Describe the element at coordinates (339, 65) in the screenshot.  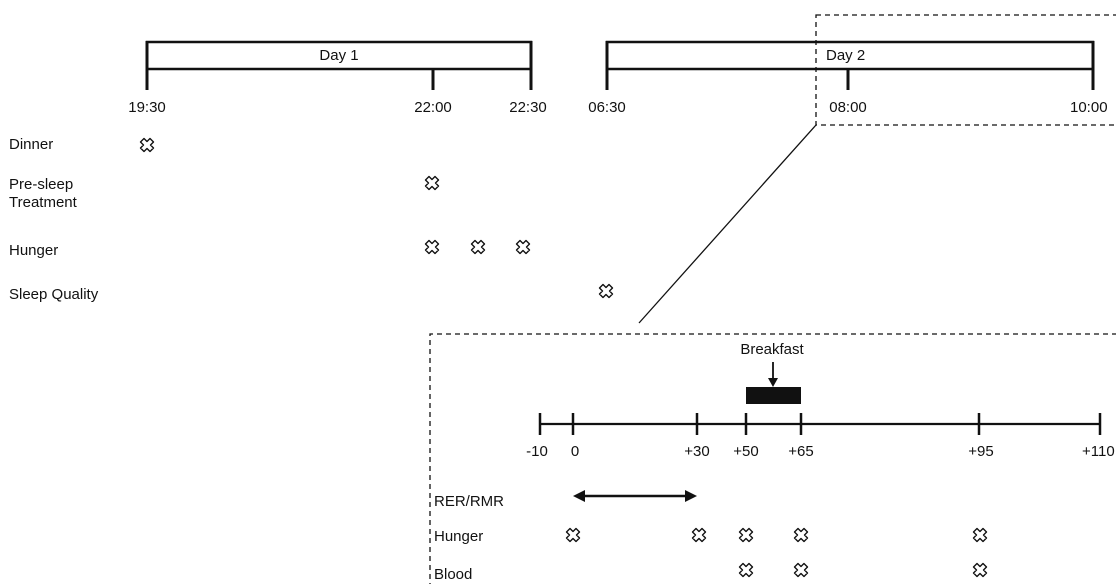
I see `day1-bracket` at that location.